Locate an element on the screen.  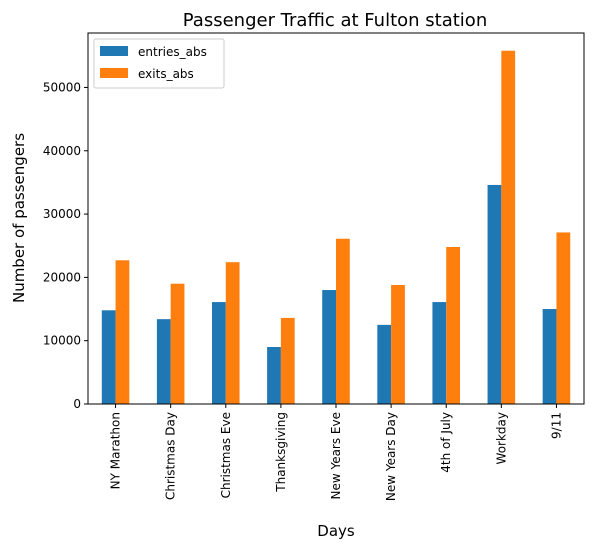
y-tick-label: 10000 is located at coordinates (62, 341).